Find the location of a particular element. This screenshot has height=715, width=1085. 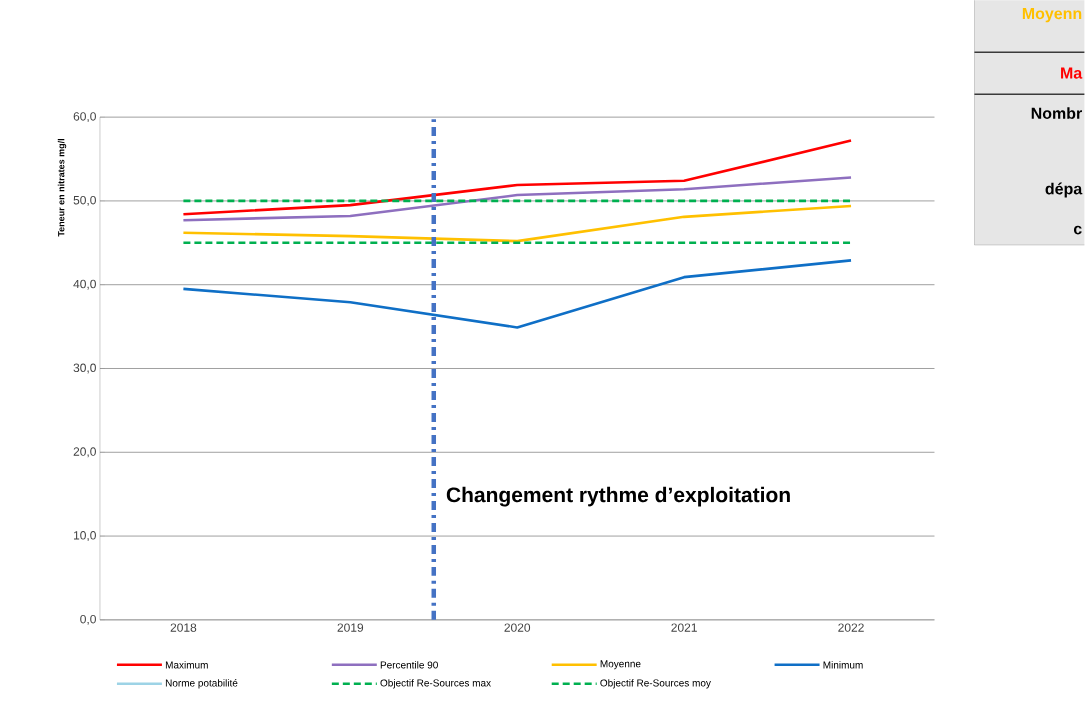

y-axis-title: Teneur en nitrates mg/l is located at coordinates (62, 188).